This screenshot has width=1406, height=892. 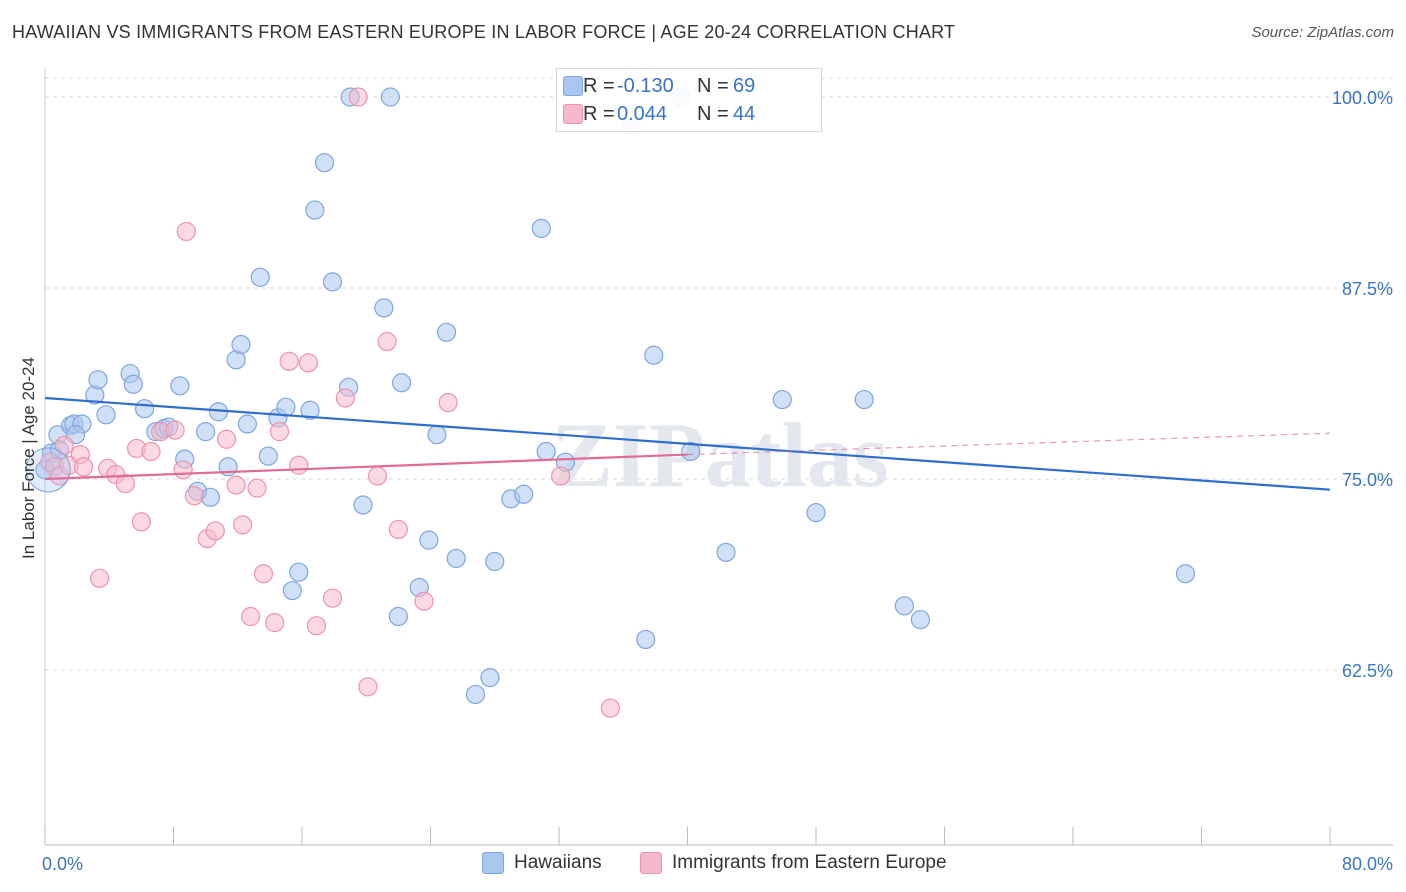 What do you see at coordinates (744, 85) in the screenshot?
I see `n-value: 69` at bounding box center [744, 85].